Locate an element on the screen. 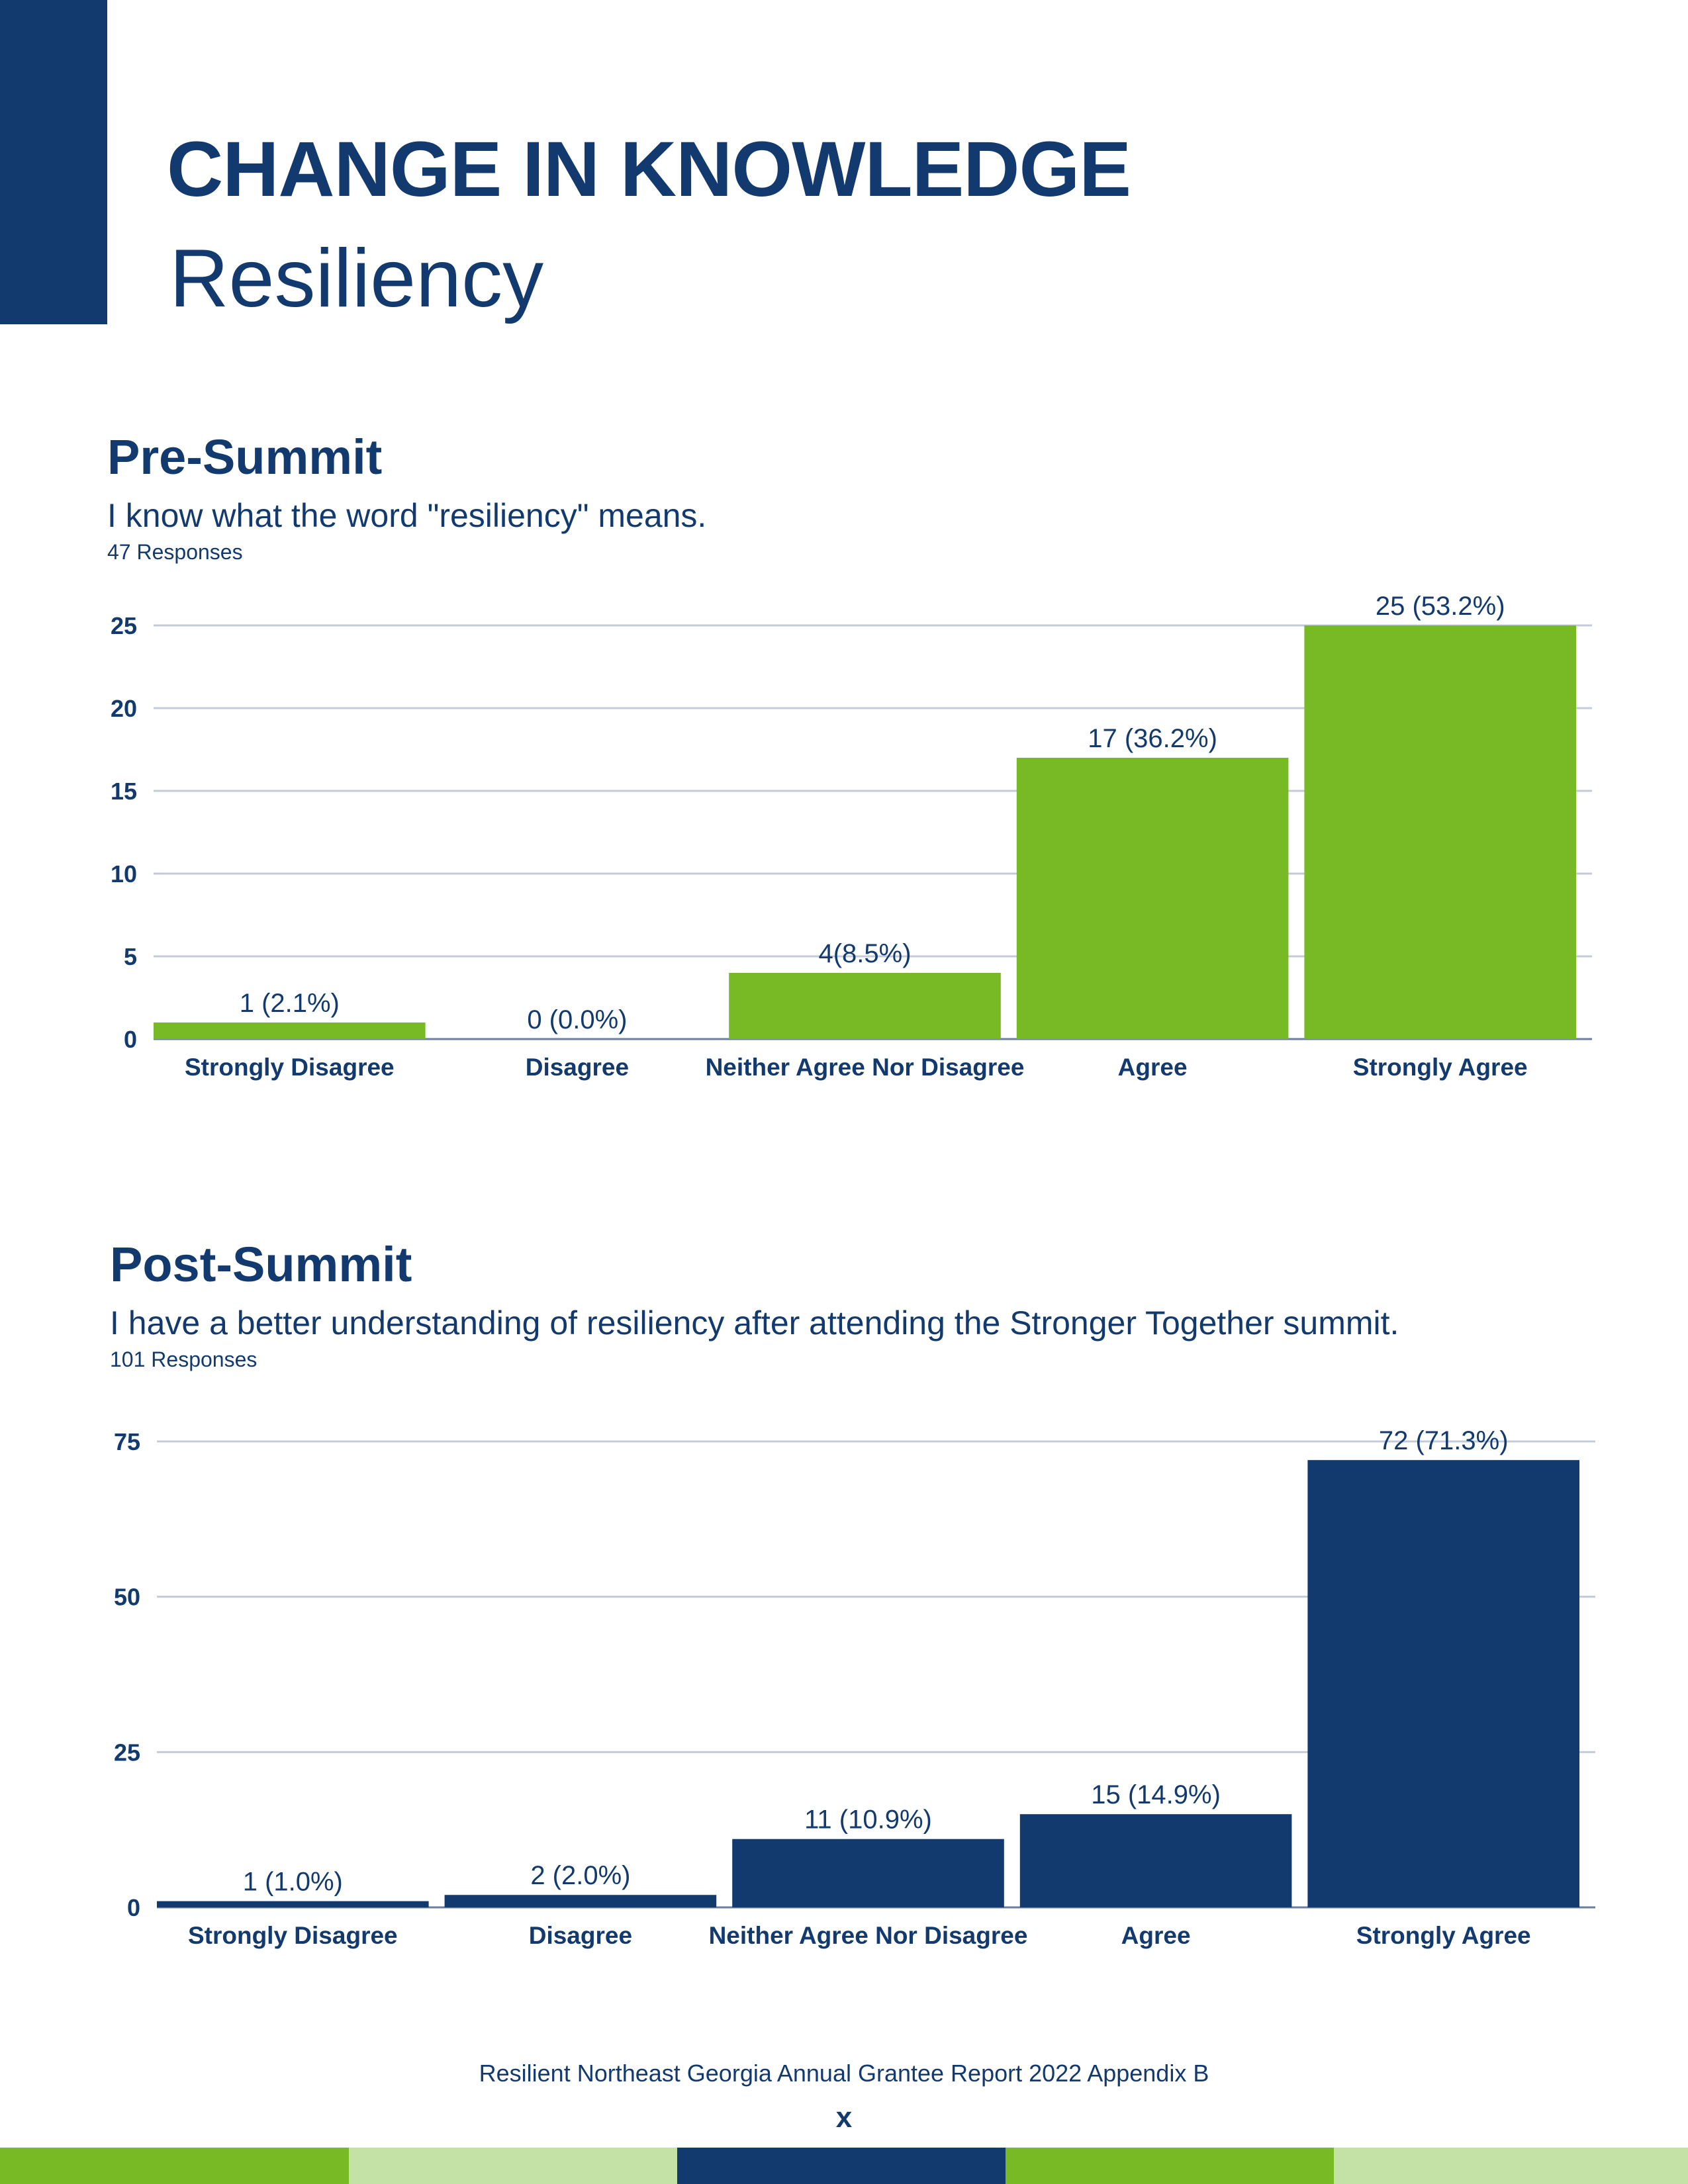 The image size is (1688, 2184). pre-summit-question: I know what the word "resiliency" means. is located at coordinates (407, 515).